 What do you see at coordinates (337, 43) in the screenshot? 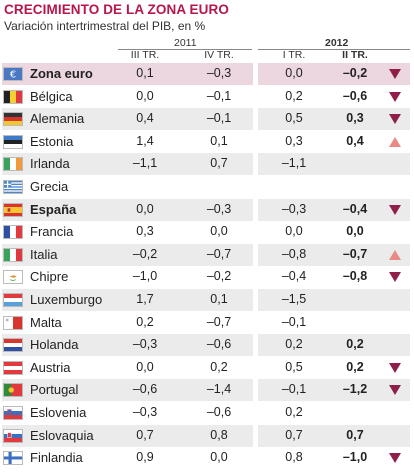
I see `year-label-2012: 2012` at bounding box center [337, 43].